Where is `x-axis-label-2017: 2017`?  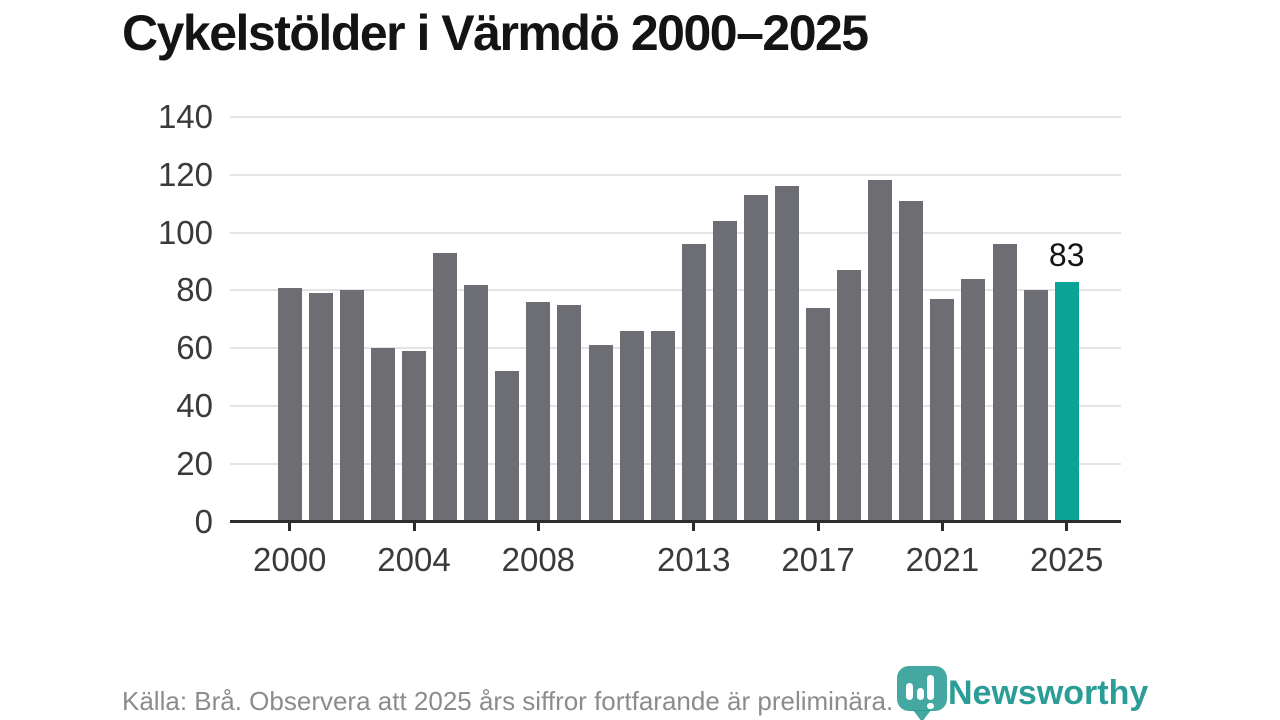
x-axis-label-2017: 2017 is located at coordinates (818, 559).